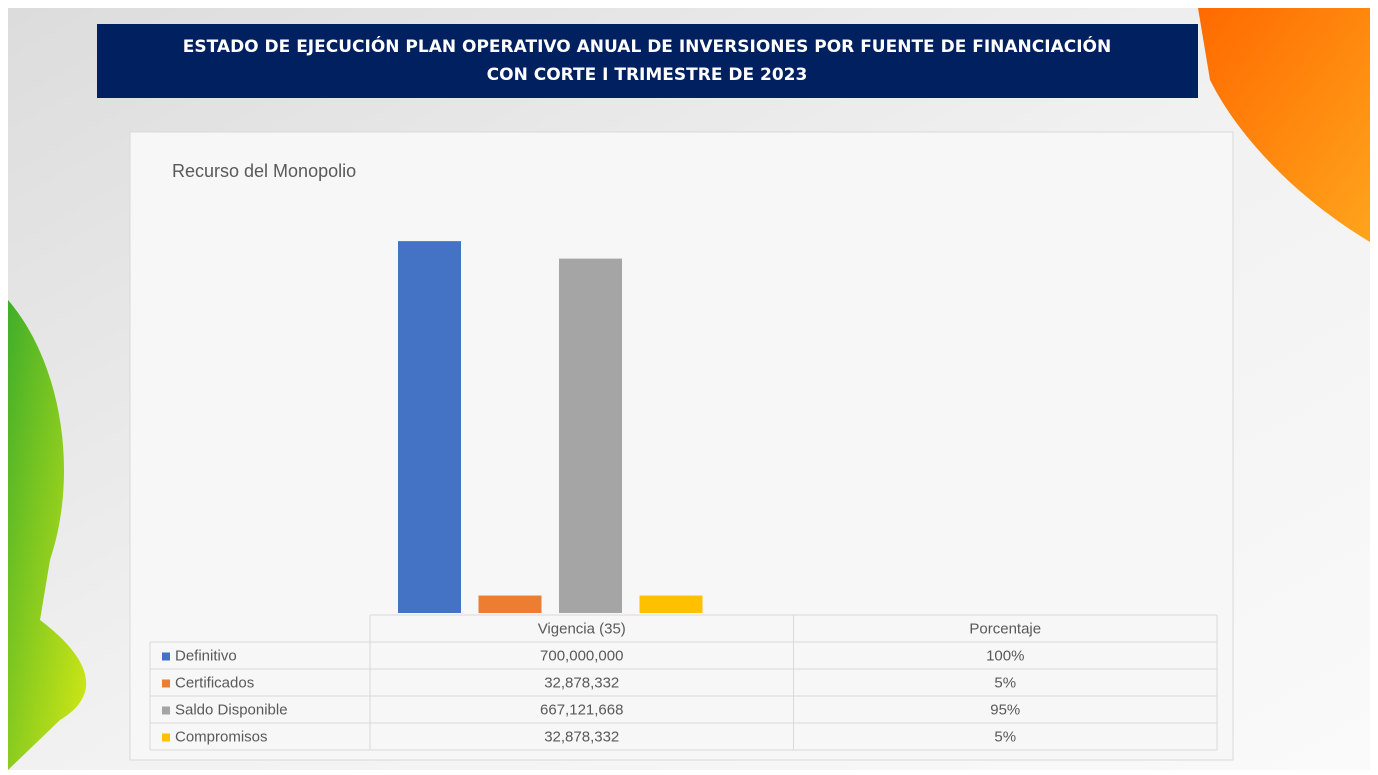 The height and width of the screenshot is (775, 1378). What do you see at coordinates (647, 61) in the screenshot?
I see `header-banner` at bounding box center [647, 61].